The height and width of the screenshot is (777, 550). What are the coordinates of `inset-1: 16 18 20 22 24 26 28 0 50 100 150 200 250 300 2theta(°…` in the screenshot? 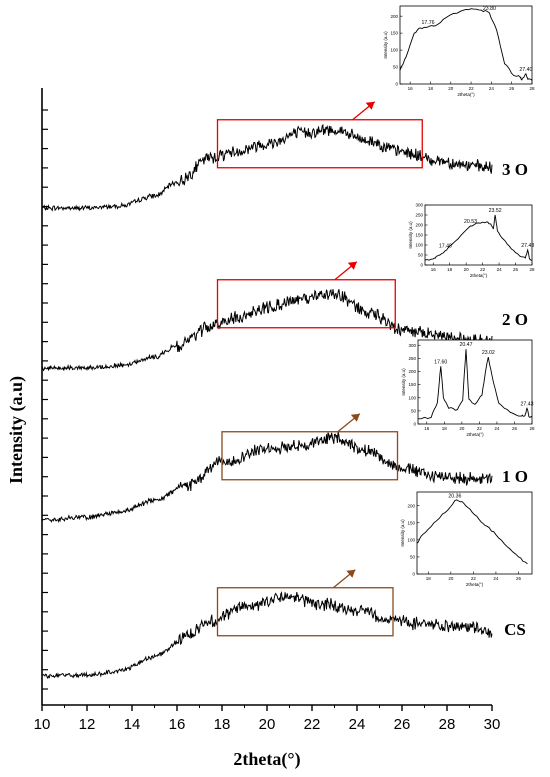 It's located at (471, 240).